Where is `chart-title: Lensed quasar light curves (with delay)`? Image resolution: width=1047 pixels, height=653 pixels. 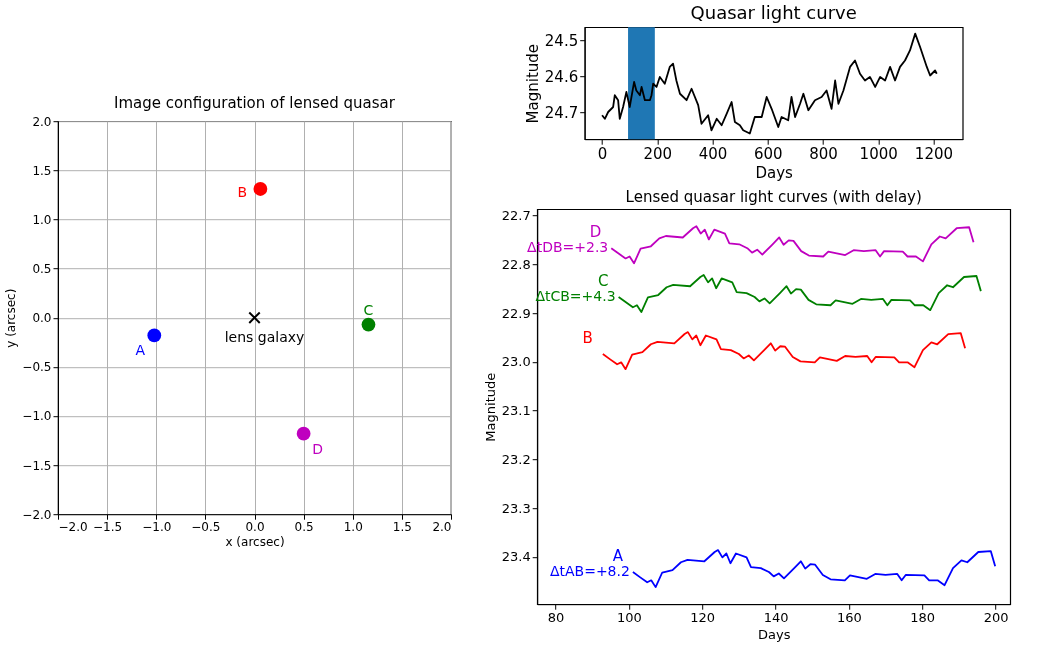 chart-title: Lensed quasar light curves (with delay) is located at coordinates (773, 197).